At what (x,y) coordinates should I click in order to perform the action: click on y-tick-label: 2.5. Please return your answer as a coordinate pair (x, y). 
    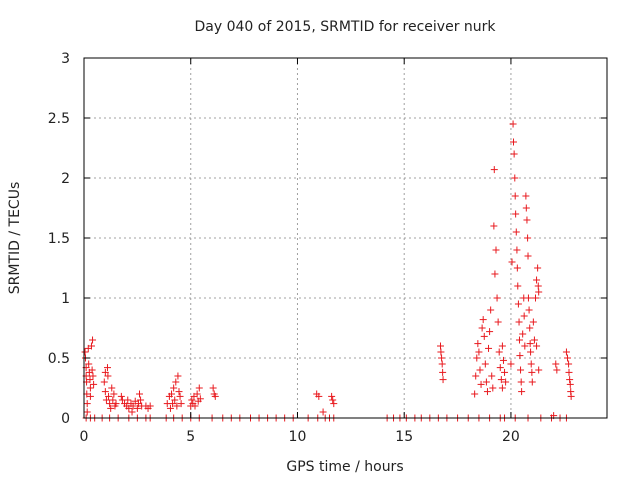
    Looking at the image, I should click on (59, 119).